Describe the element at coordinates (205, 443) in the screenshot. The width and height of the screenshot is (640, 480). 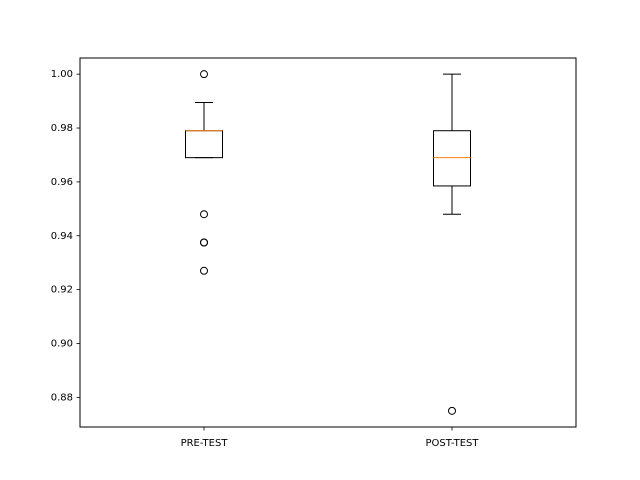
I see `x-tick-label: PRE-TEST` at that location.